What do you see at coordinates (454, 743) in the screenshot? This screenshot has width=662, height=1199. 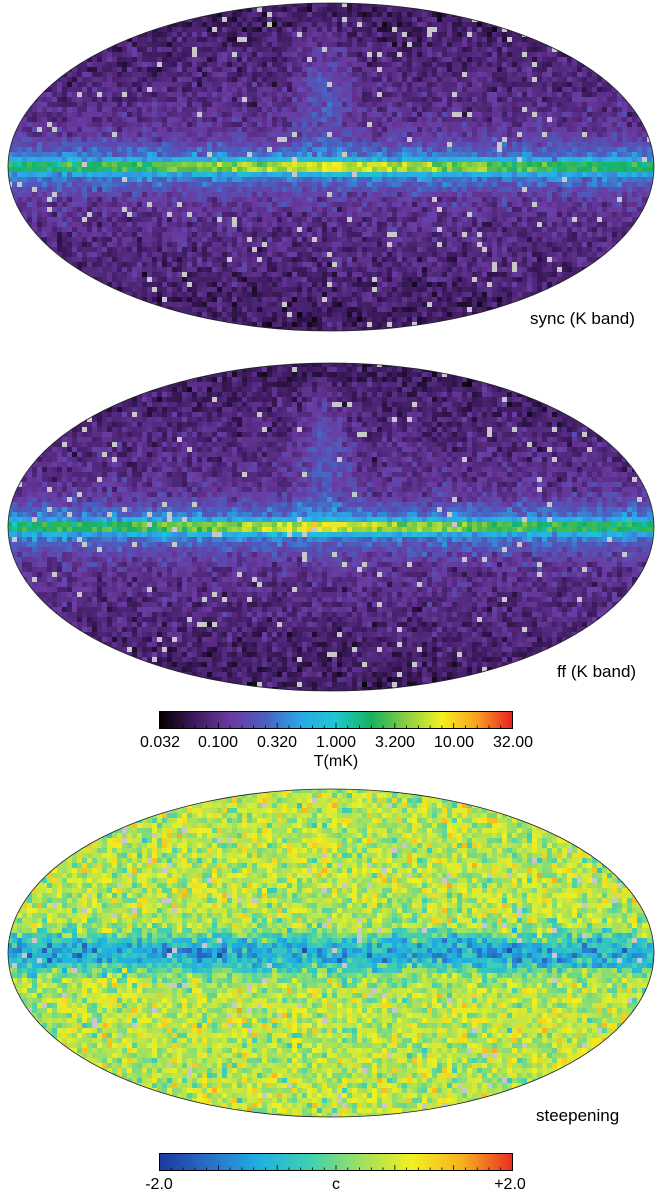 I see `temperature-tick-label: 10.00` at bounding box center [454, 743].